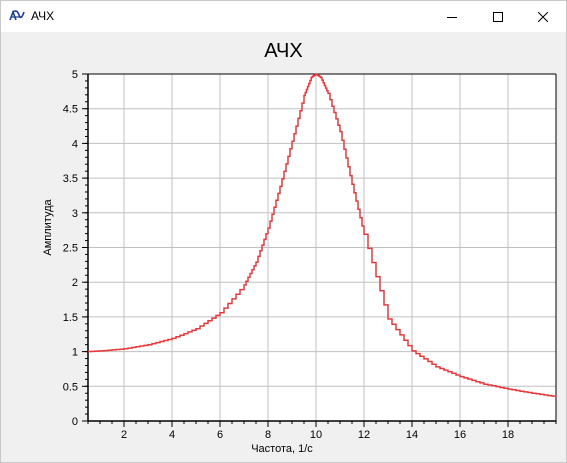  I want to click on close-icon, so click(543, 16).